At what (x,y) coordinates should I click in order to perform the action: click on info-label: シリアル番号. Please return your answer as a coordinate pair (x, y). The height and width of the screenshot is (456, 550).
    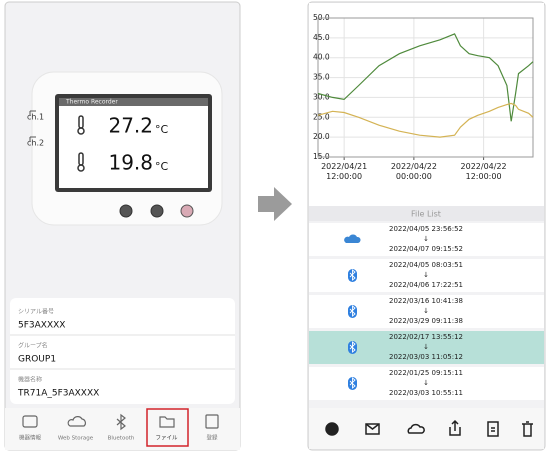
    Looking at the image, I should click on (36, 312).